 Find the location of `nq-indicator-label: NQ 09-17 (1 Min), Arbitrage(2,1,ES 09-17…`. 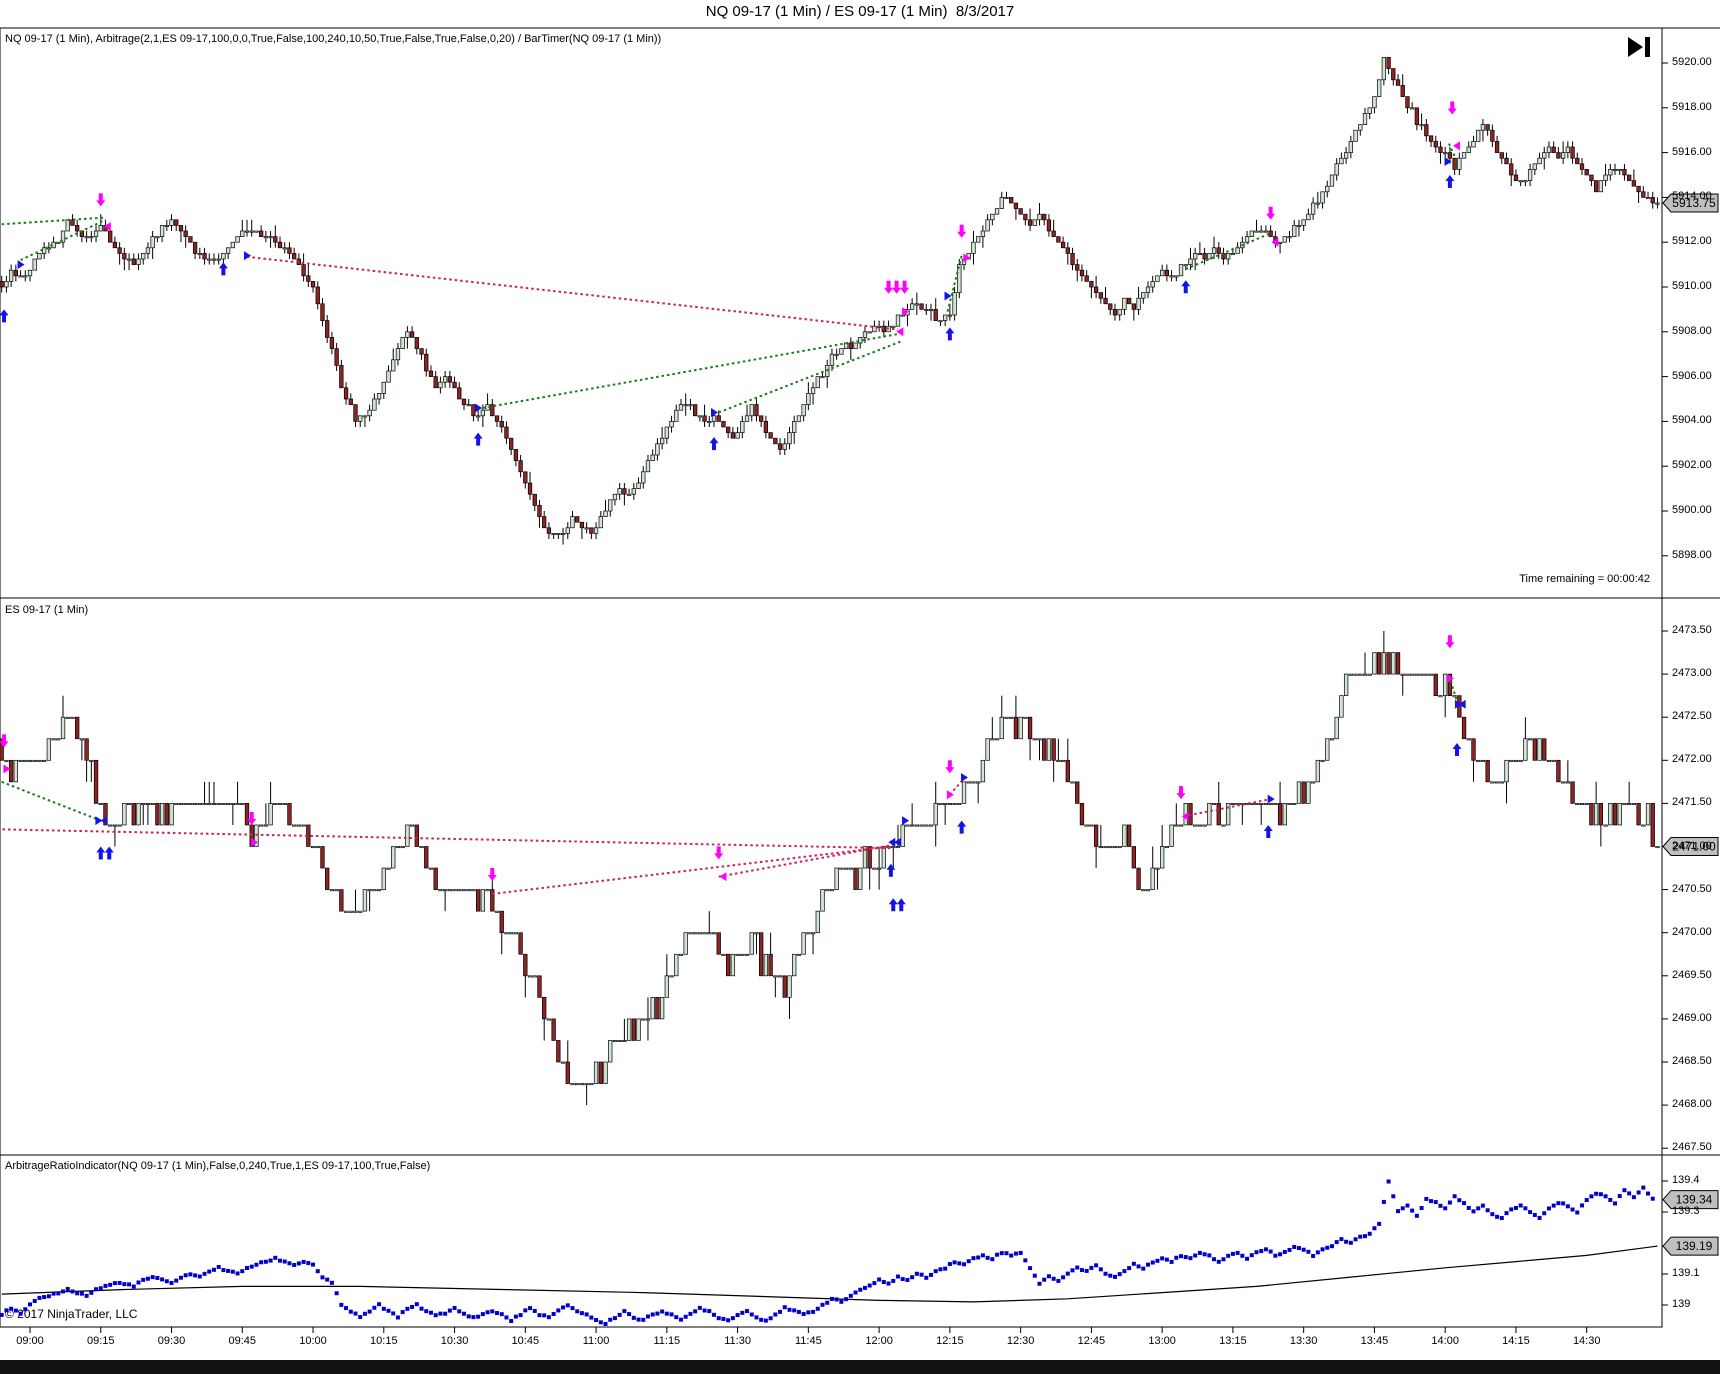

nq-indicator-label: NQ 09-17 (1 Min), Arbitrage(2,1,ES 09-17… is located at coordinates (333, 39).